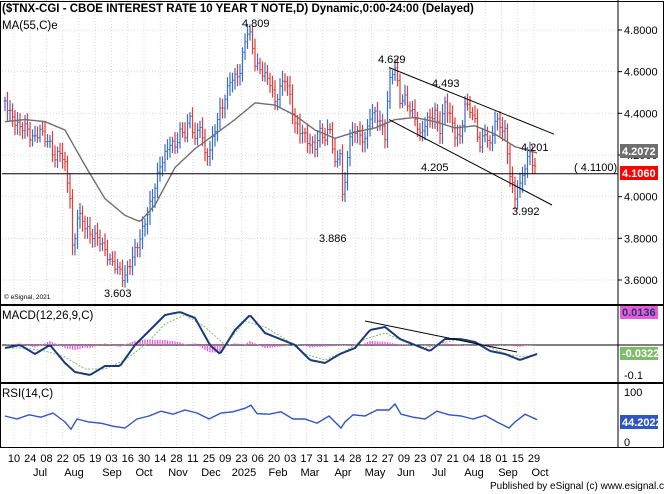 The image size is (664, 494). What do you see at coordinates (375, 473) in the screenshot?
I see `x-month-10: May` at bounding box center [375, 473].